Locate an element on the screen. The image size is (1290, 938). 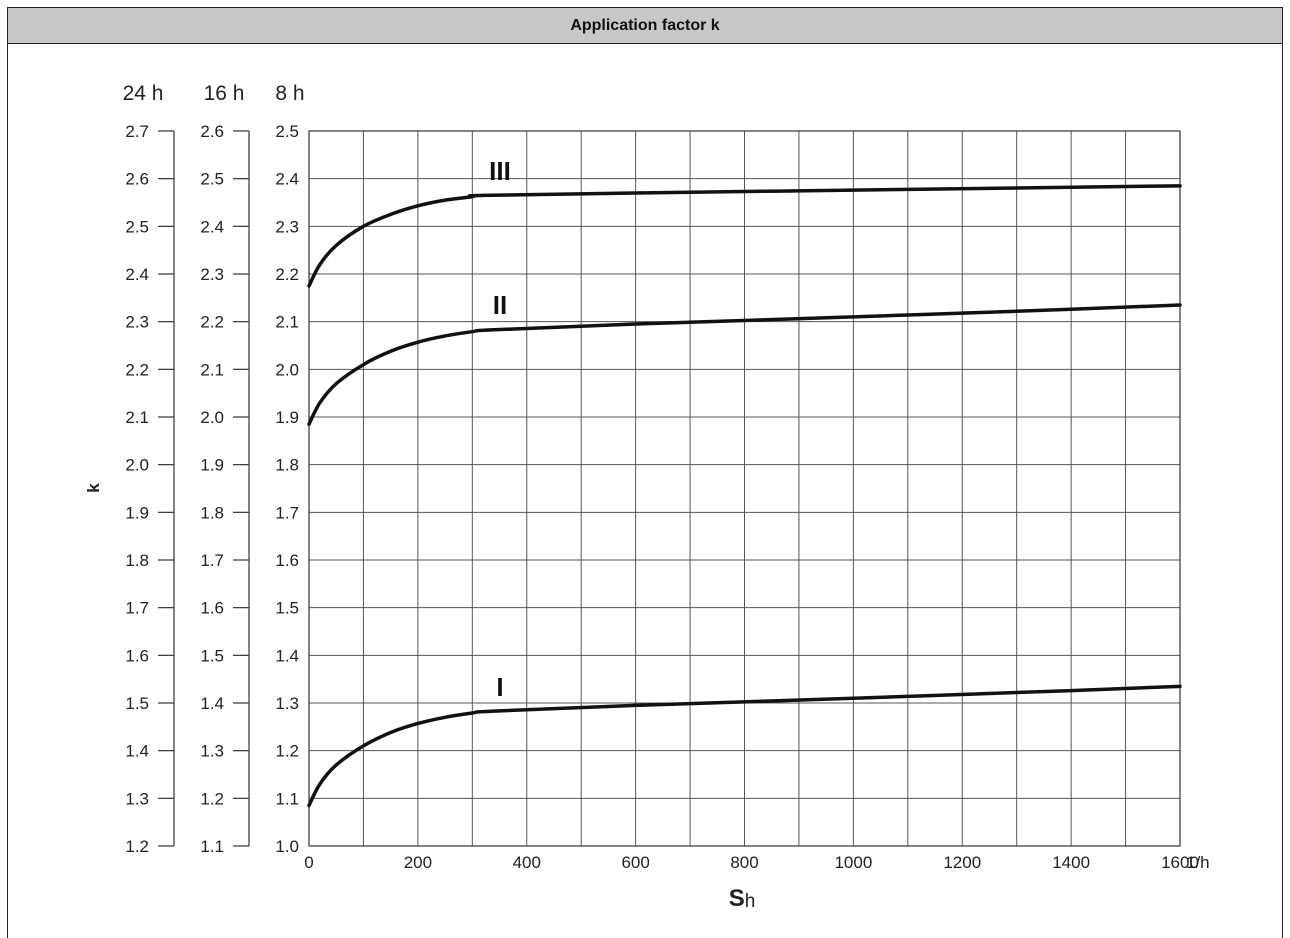
x-unit-label: 1/h is located at coordinates (1198, 862).